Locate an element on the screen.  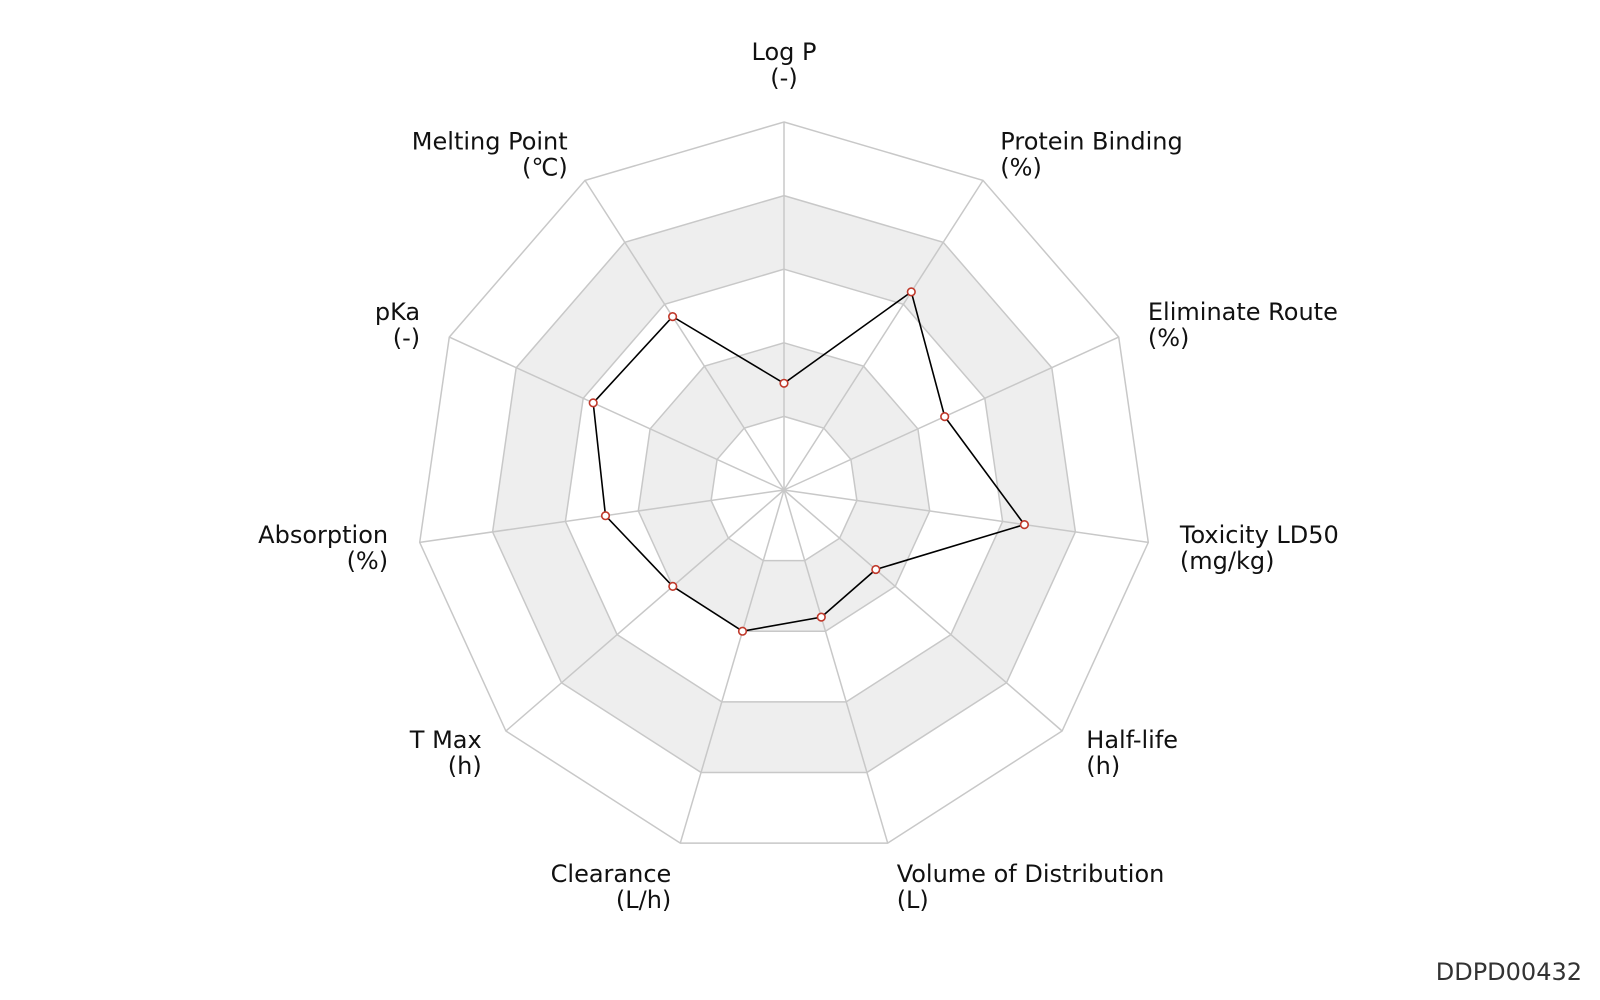
axis-label-10: Melting Point (℃) is located at coordinates (490, 155).